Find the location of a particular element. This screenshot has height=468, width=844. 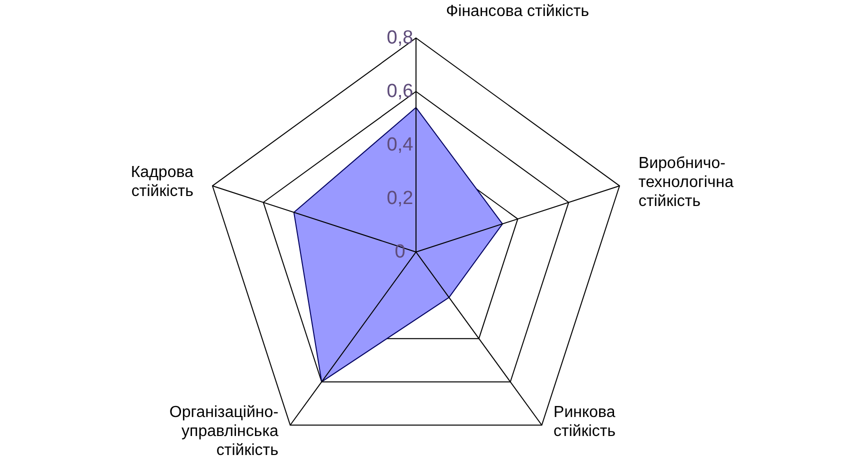

y-tick-label: 0,6 is located at coordinates (400, 91).